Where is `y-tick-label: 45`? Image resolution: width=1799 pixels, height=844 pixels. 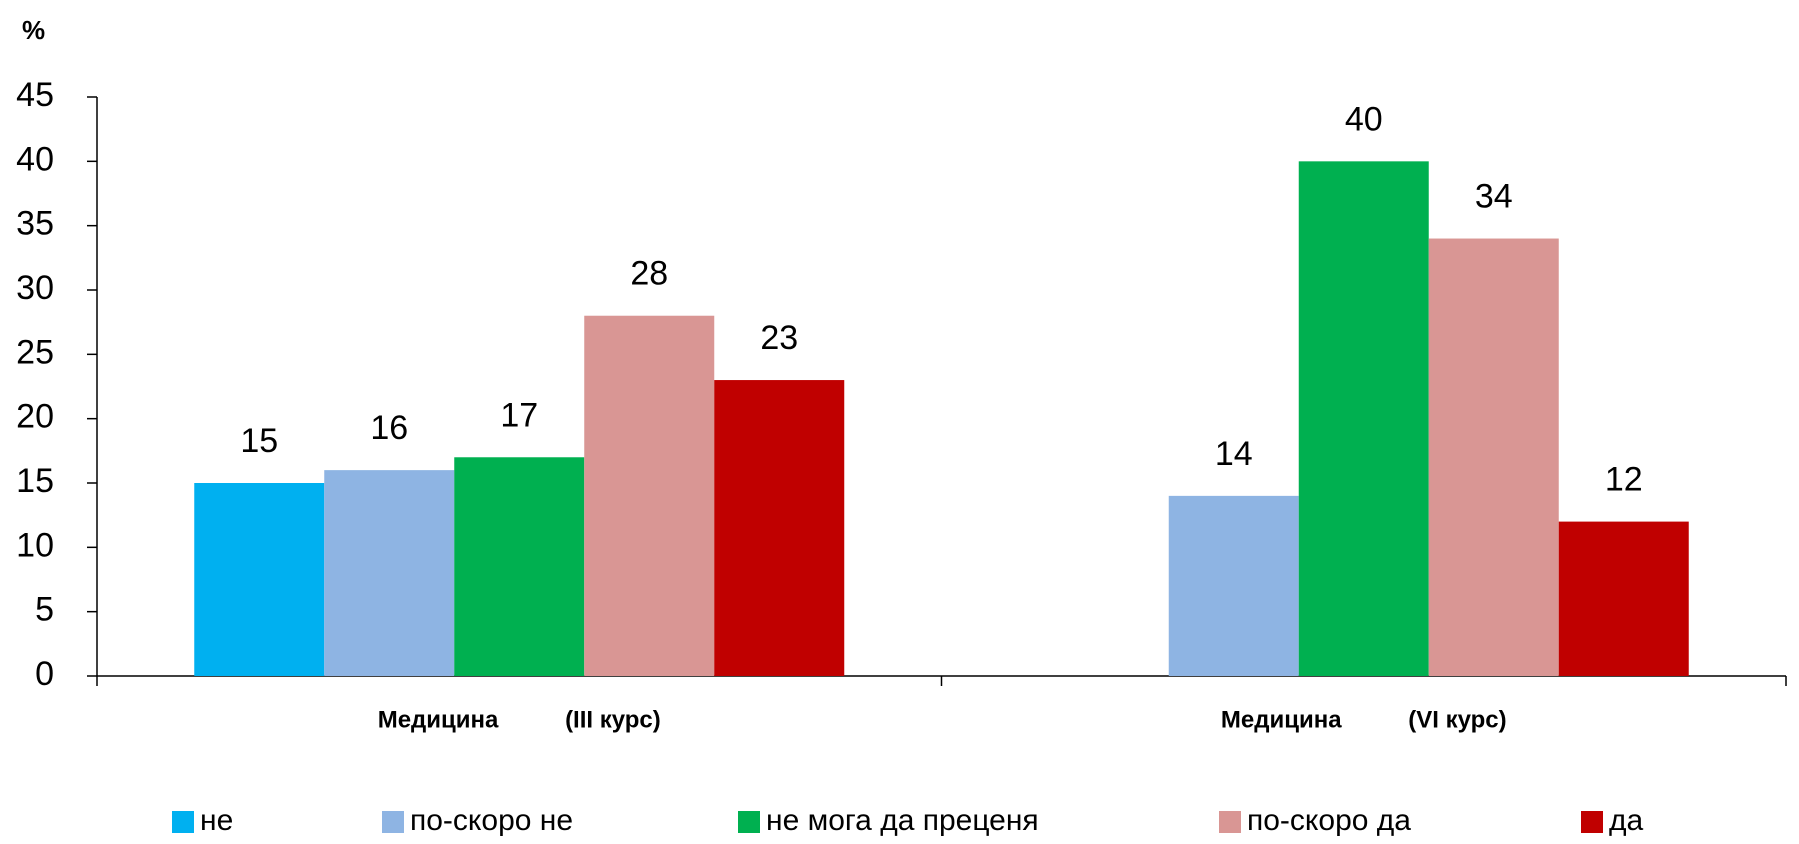 y-tick-label: 45 is located at coordinates (35, 95).